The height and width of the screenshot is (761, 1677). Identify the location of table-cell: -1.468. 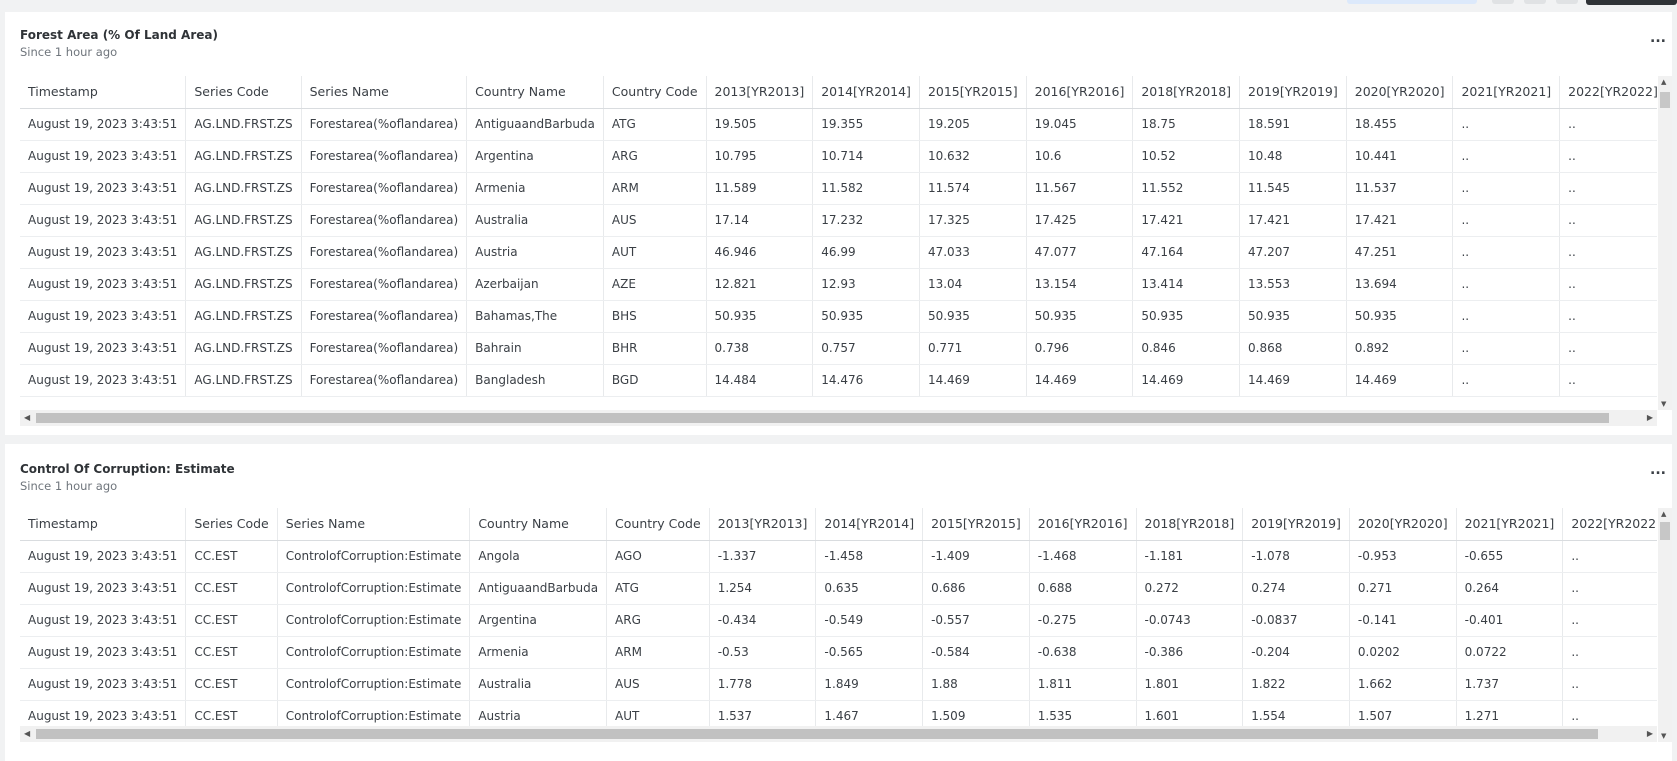
(1083, 556).